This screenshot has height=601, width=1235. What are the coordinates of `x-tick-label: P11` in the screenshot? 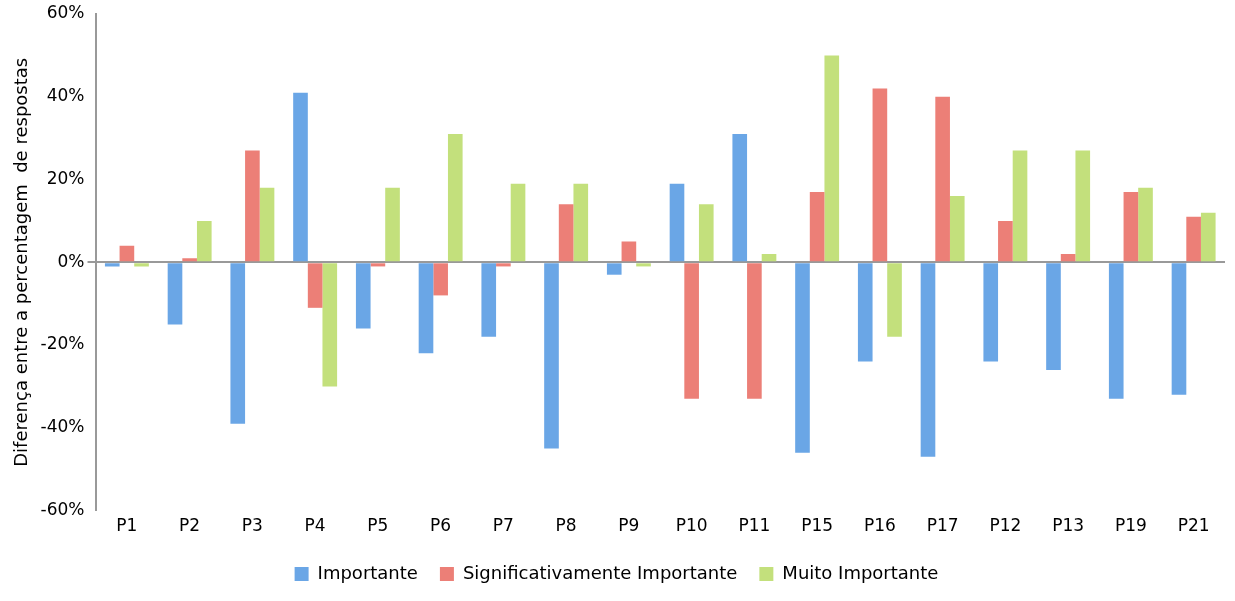 It's located at (754, 525).